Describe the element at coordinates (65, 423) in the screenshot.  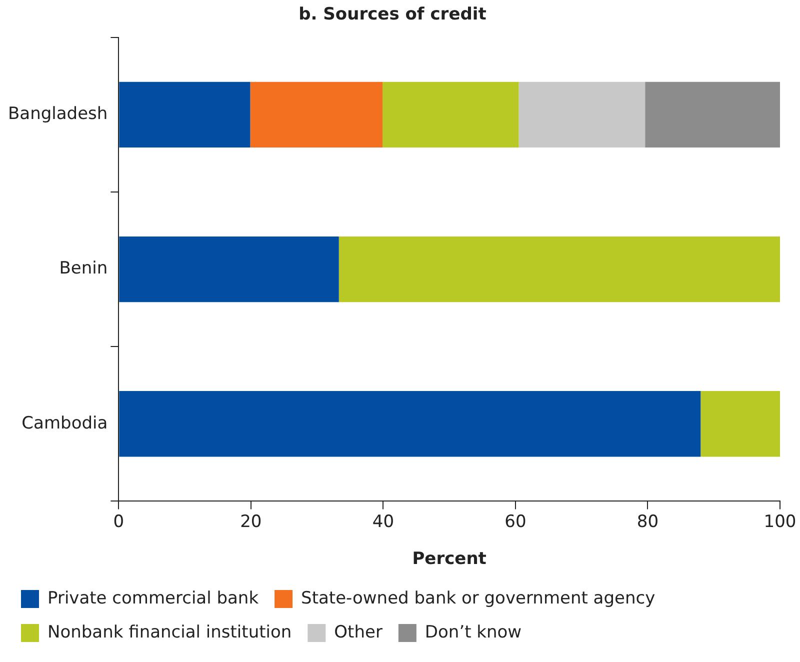
I see `y-tick-label: Cambodia` at that location.